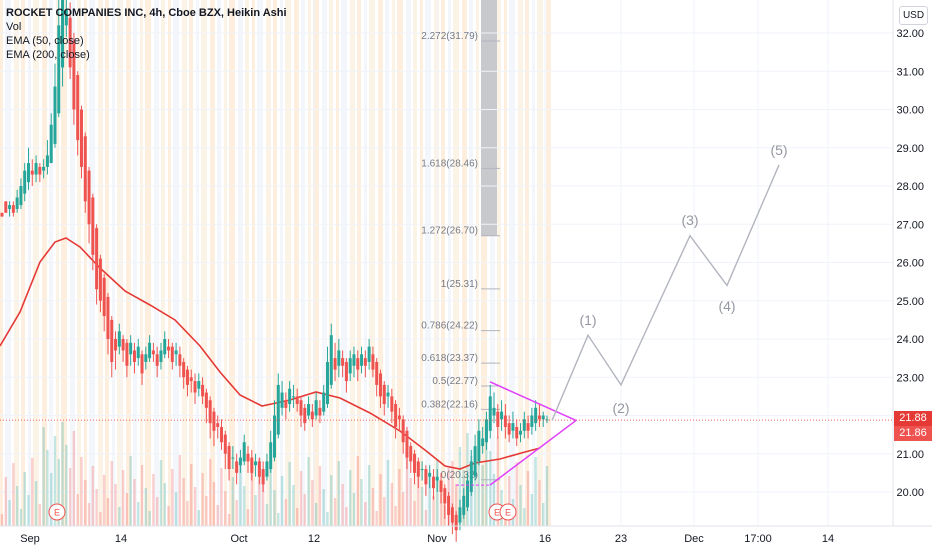  What do you see at coordinates (620, 408) in the screenshot?
I see `wave-label: (2)` at bounding box center [620, 408].